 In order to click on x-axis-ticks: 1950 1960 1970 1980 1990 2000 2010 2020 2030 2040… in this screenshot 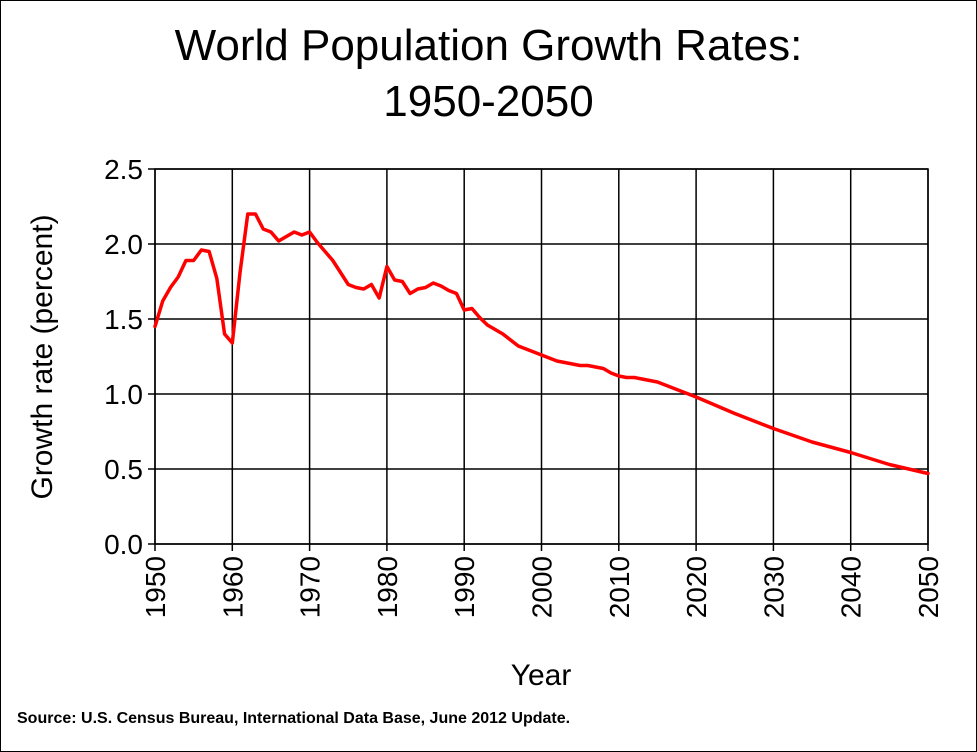, I will do `click(542, 581)`.